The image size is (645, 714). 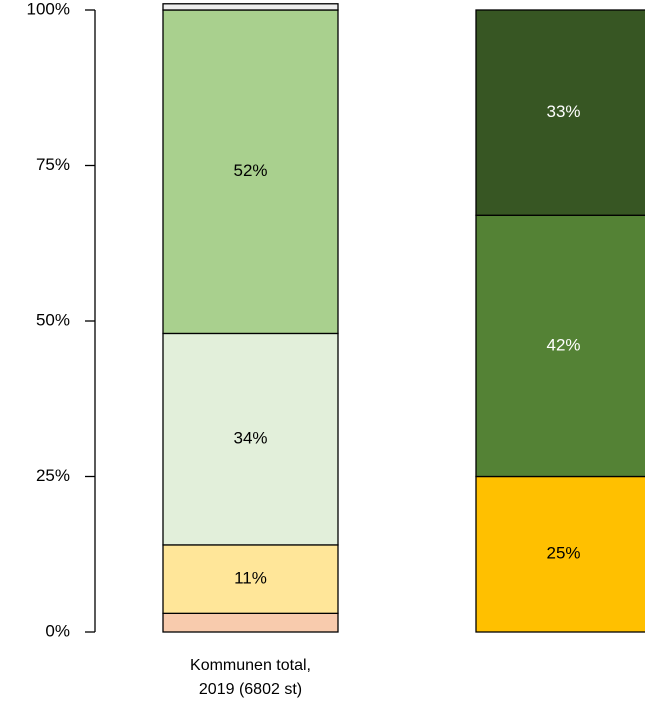 I want to click on data-label: 42%, so click(x=563, y=344).